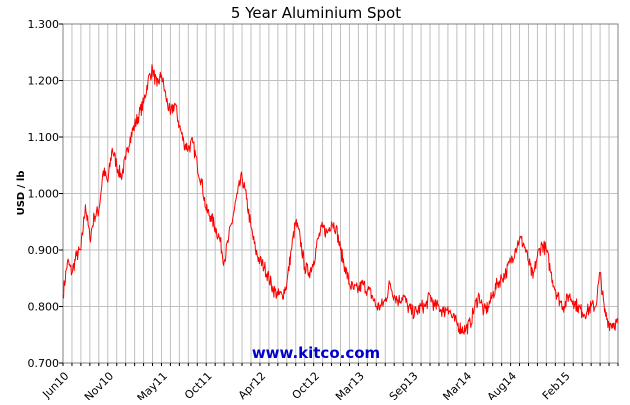 Image resolution: width=630 pixels, height=405 pixels. Describe the element at coordinates (44, 24) in the screenshot. I see `y-tick-label: 1.300` at that location.